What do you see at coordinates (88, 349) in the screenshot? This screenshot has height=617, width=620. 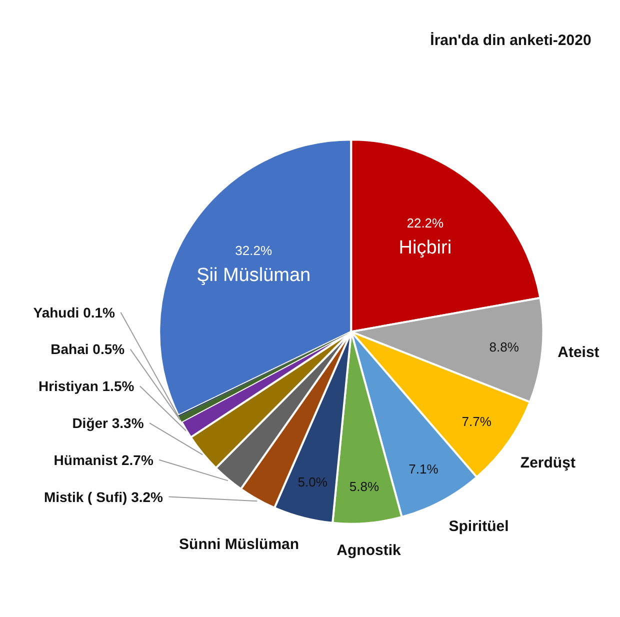 I see `slice-label: Bahai 0.5%` at bounding box center [88, 349].